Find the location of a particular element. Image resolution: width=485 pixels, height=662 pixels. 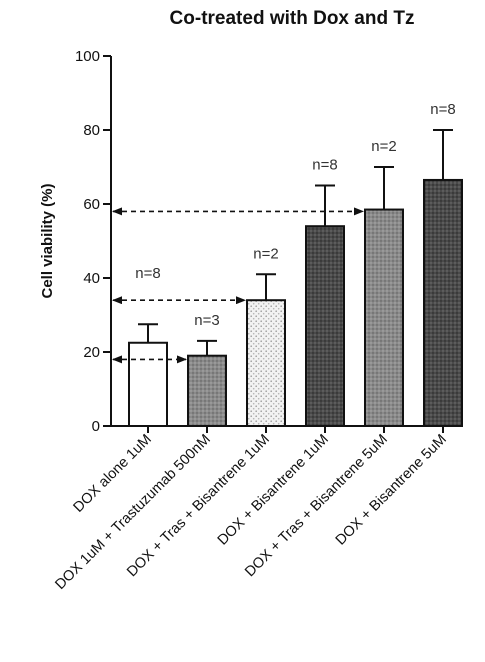

y-tick-label: 40 is located at coordinates (91, 278).